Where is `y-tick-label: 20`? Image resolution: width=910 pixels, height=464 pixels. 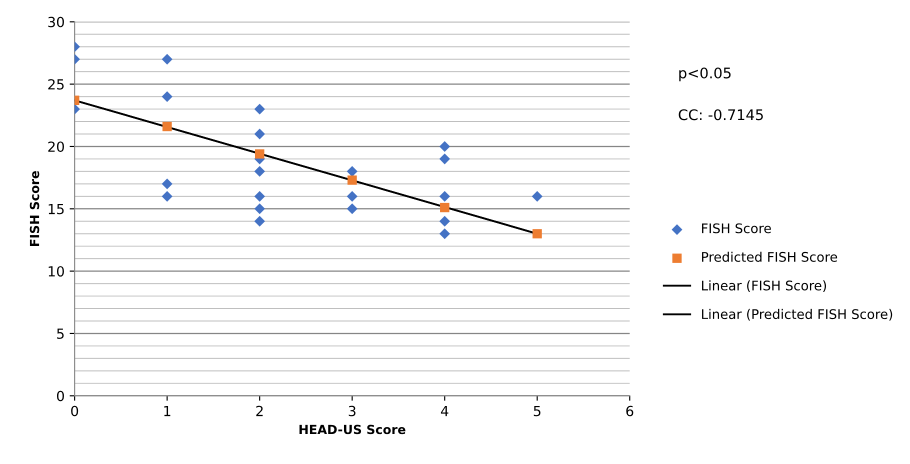
y-tick-label: 20 is located at coordinates (56, 146).